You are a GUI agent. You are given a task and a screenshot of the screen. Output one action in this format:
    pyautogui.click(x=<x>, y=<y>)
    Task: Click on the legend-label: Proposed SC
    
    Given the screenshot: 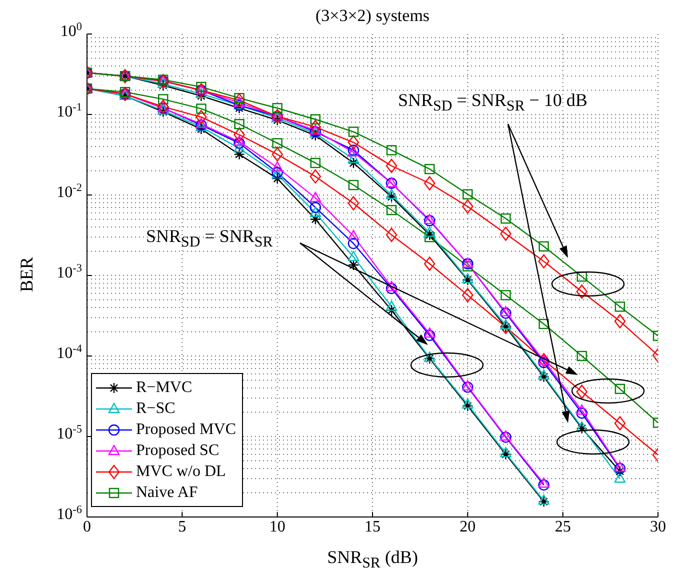 What is the action you would take?
    pyautogui.click(x=178, y=451)
    